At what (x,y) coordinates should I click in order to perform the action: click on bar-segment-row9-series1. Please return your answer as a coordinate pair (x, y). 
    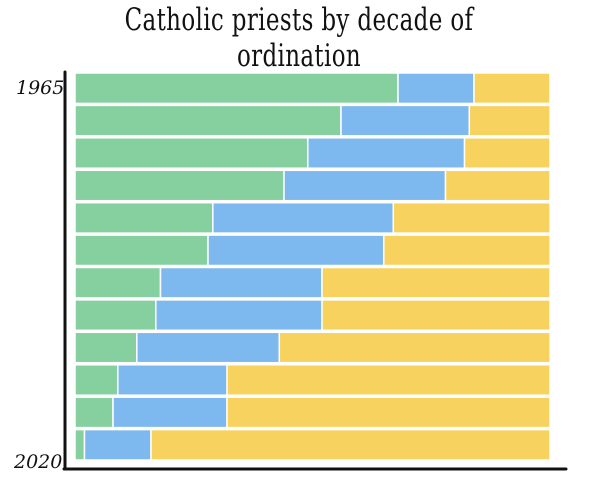
    Looking at the image, I should click on (106, 347).